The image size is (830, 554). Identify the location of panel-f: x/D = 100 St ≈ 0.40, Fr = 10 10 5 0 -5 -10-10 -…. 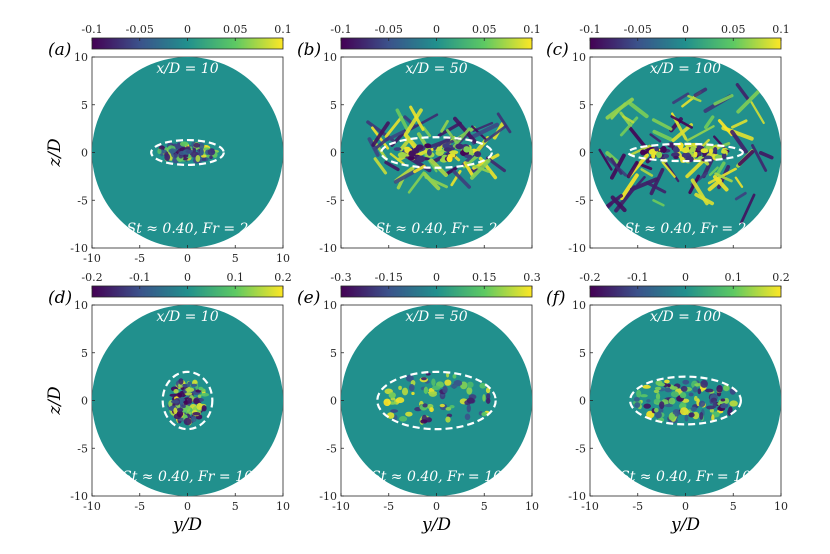
(668, 403).